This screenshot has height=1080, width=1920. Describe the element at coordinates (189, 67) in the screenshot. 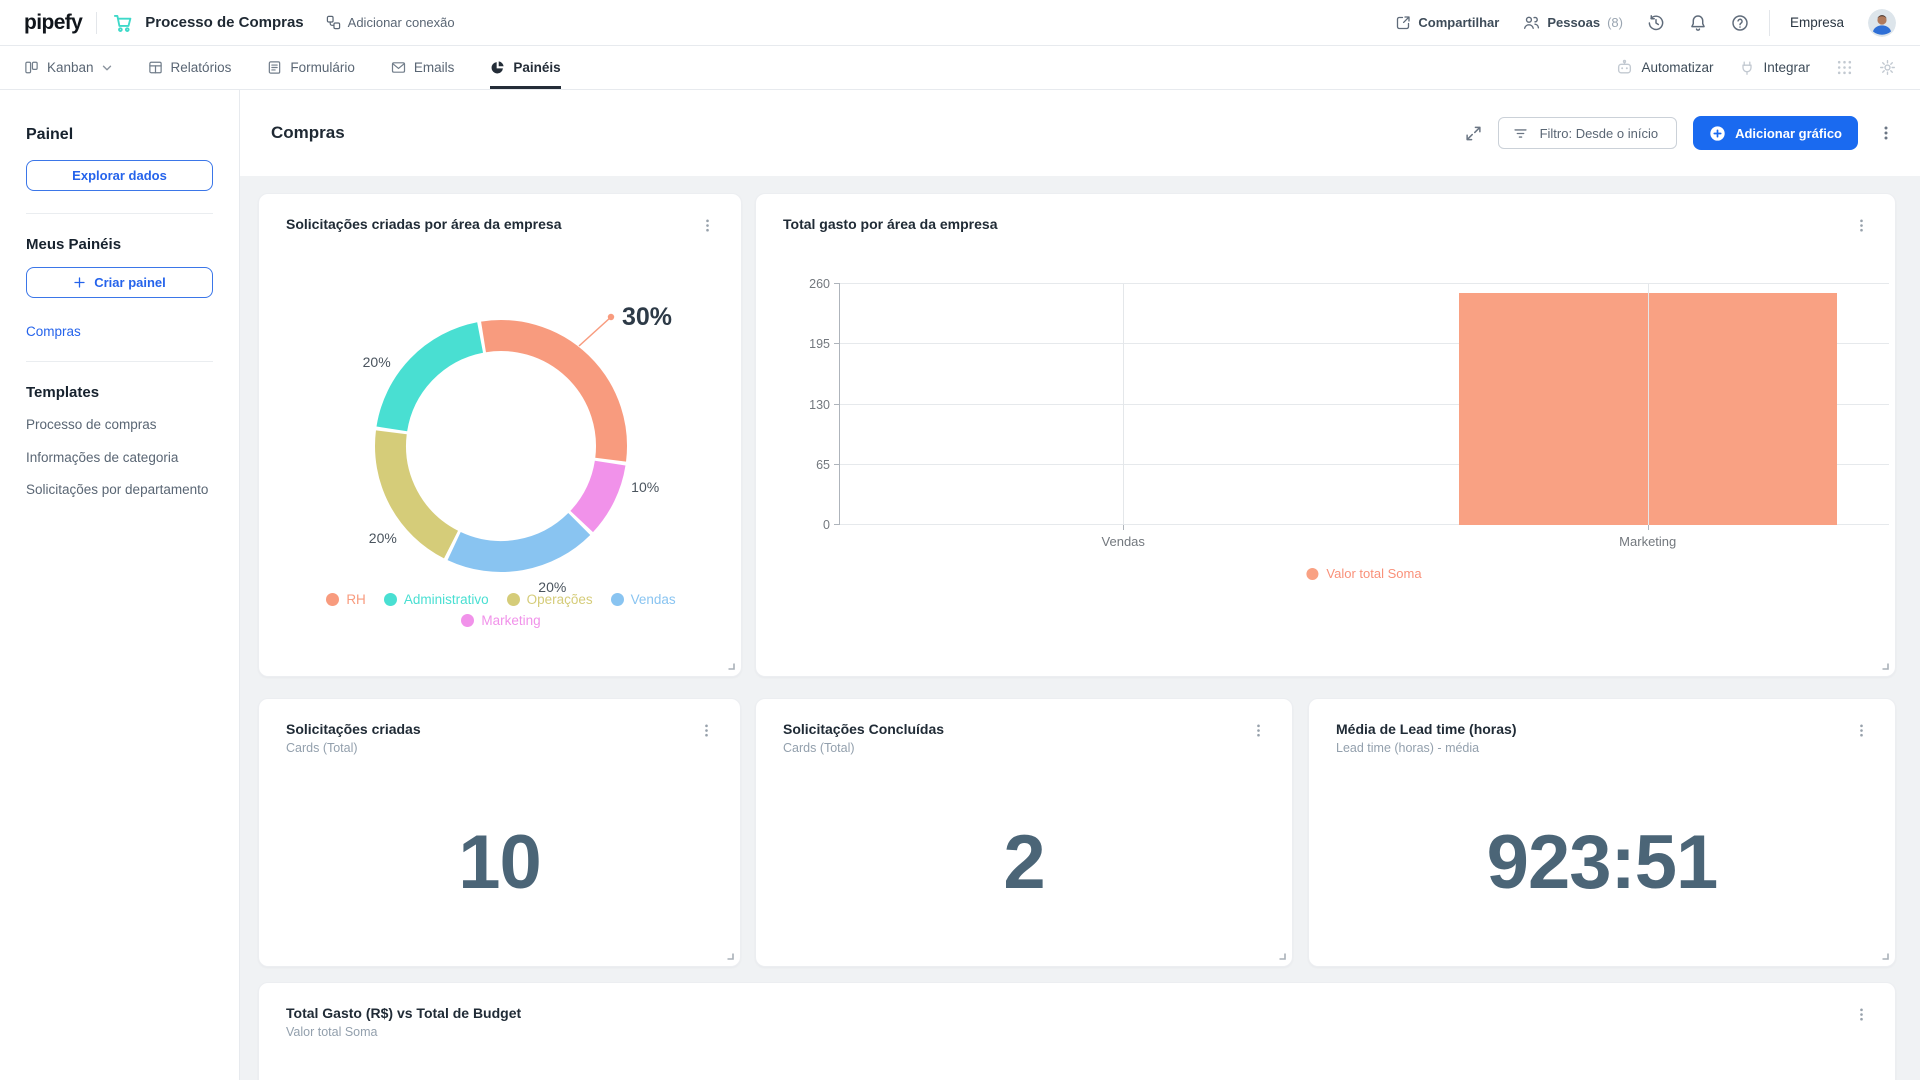

I see `tab-relatorios: Relatórios` at that location.